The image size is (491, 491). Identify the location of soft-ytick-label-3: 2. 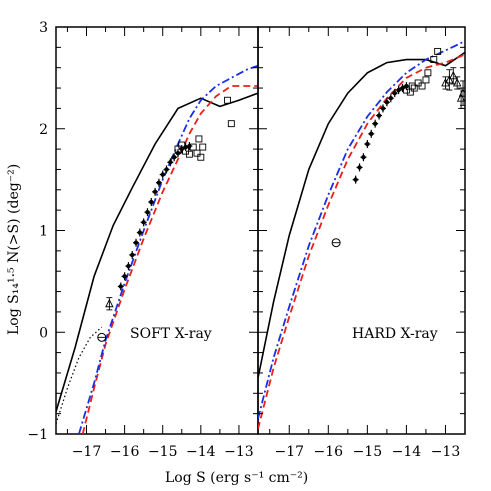
(43, 130).